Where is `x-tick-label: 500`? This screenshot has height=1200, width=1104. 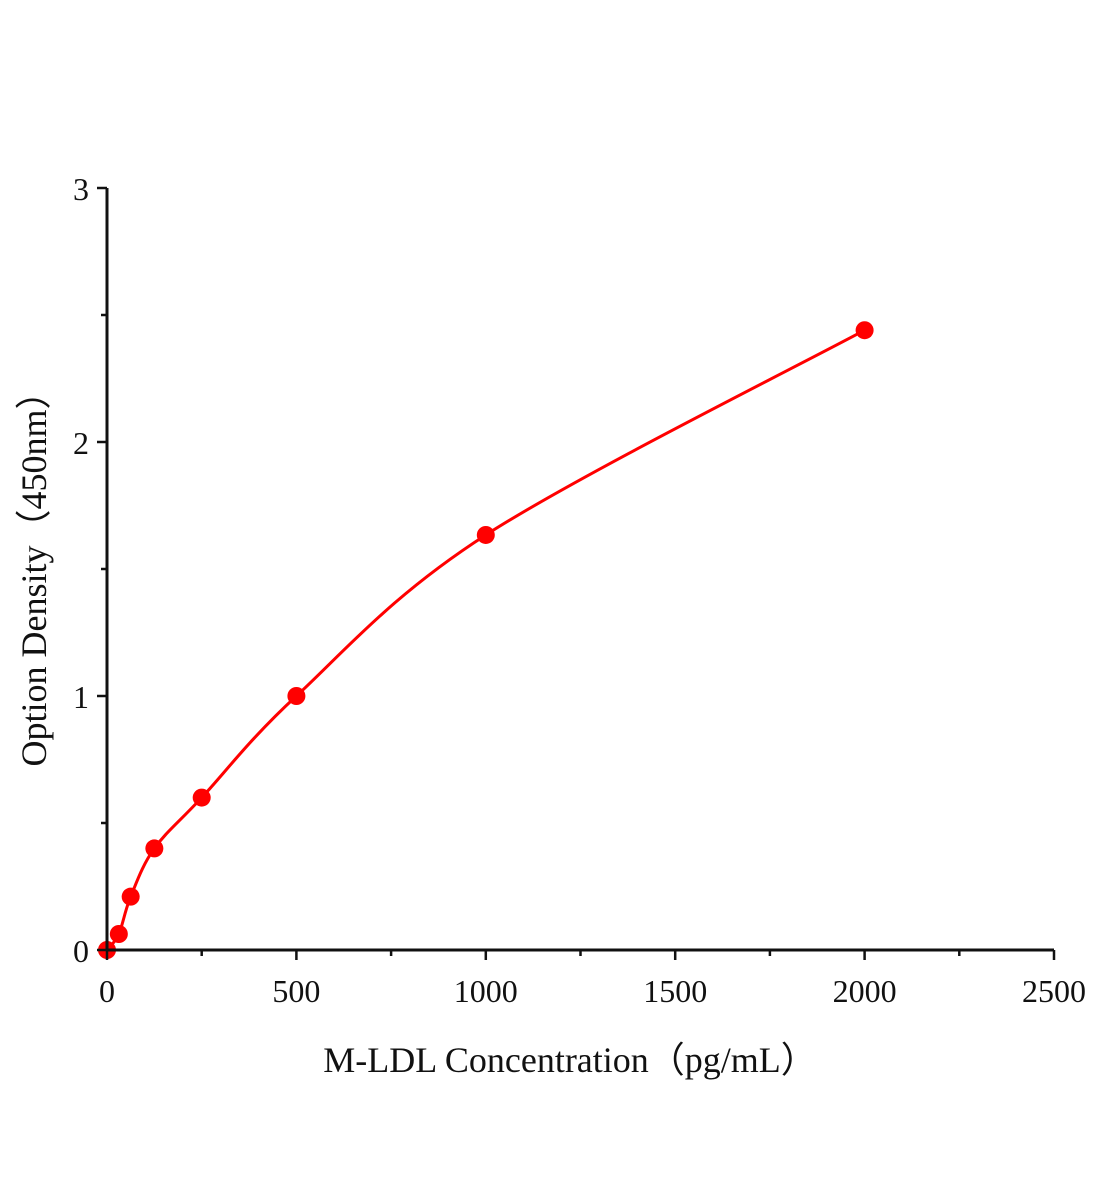
x-tick-label: 500 is located at coordinates (296, 991).